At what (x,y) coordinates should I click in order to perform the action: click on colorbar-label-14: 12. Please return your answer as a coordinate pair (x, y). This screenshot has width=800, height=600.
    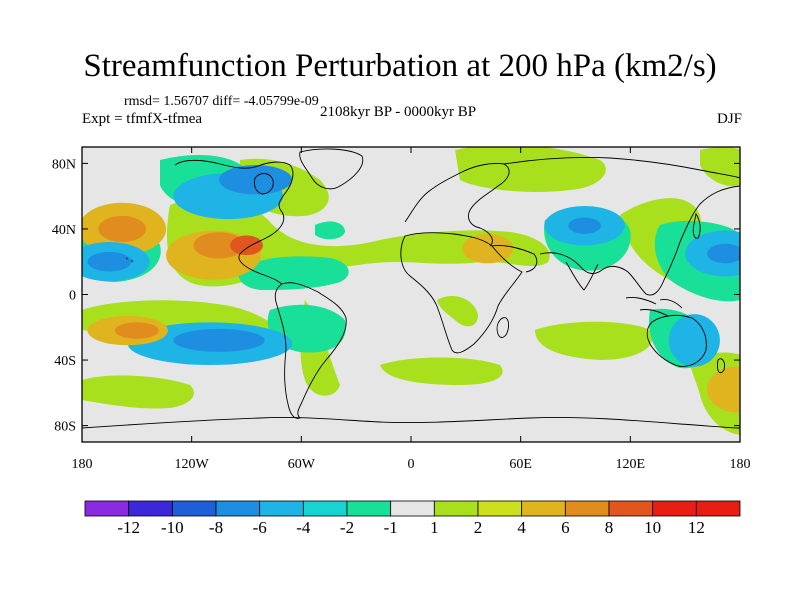
    Looking at the image, I should click on (696, 527).